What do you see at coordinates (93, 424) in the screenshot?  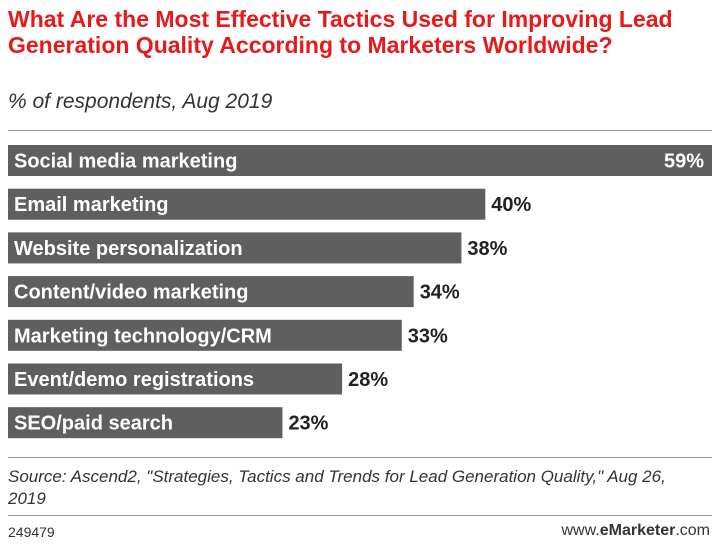 I see `category-label-seo-paid-search: SEO/paid search` at bounding box center [93, 424].